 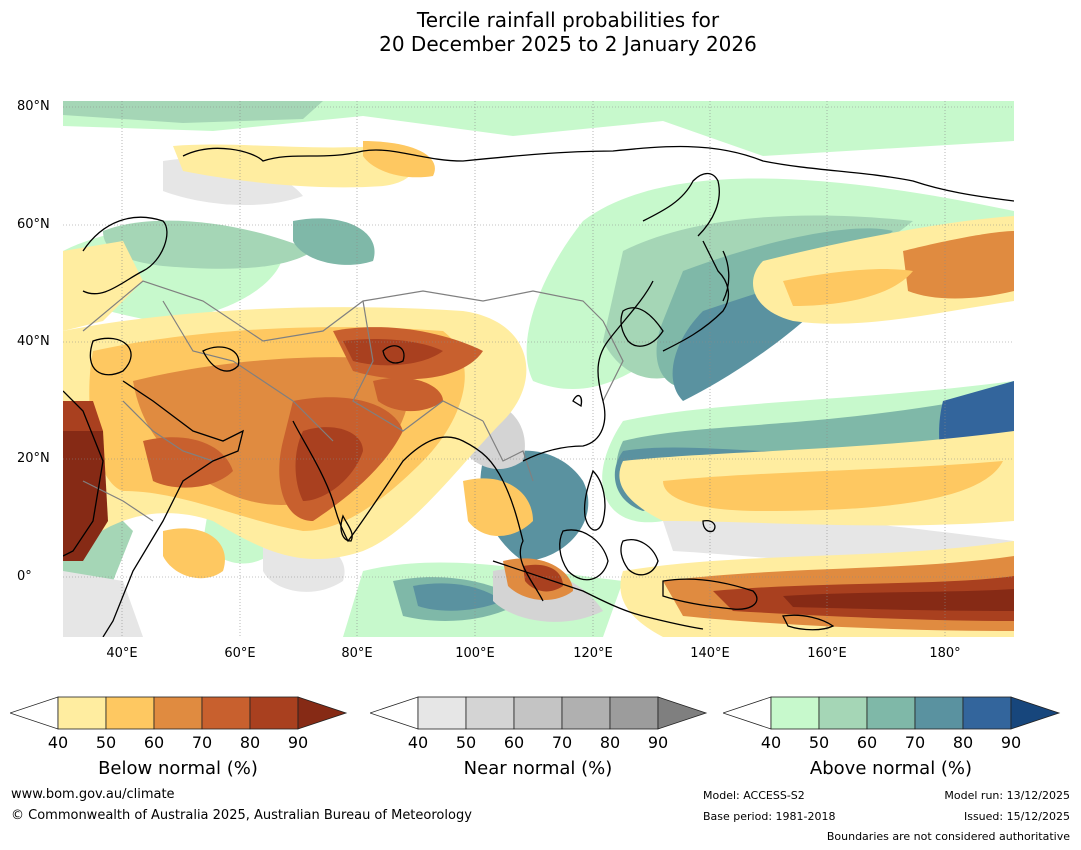 What do you see at coordinates (819, 742) in the screenshot?
I see `above-tick: 50` at bounding box center [819, 742].